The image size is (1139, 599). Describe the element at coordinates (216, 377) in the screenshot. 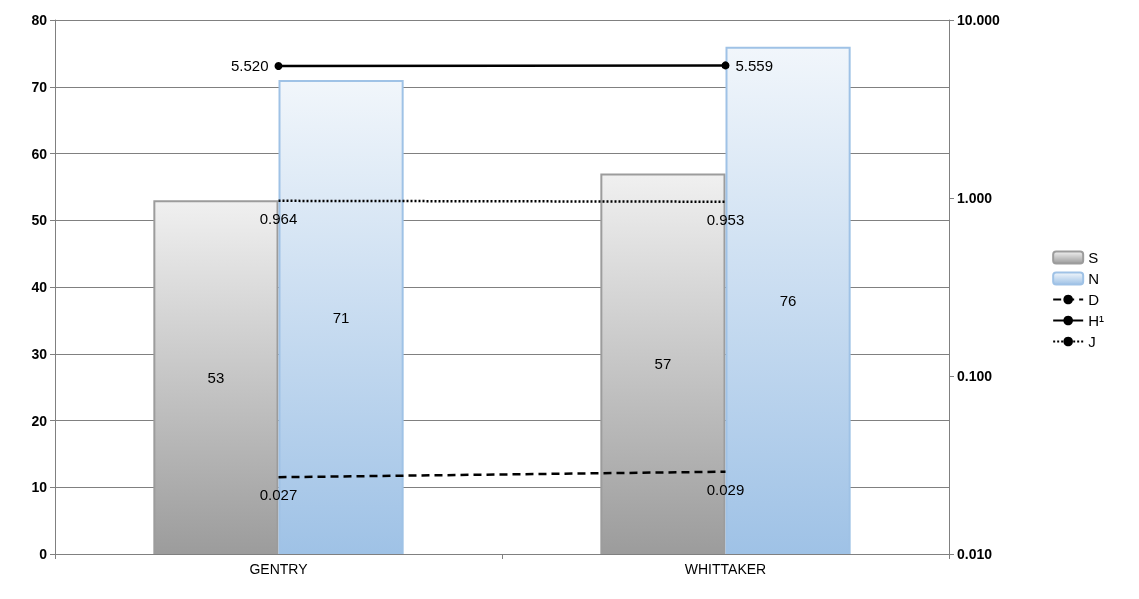

I see `data-label: 53` at that location.